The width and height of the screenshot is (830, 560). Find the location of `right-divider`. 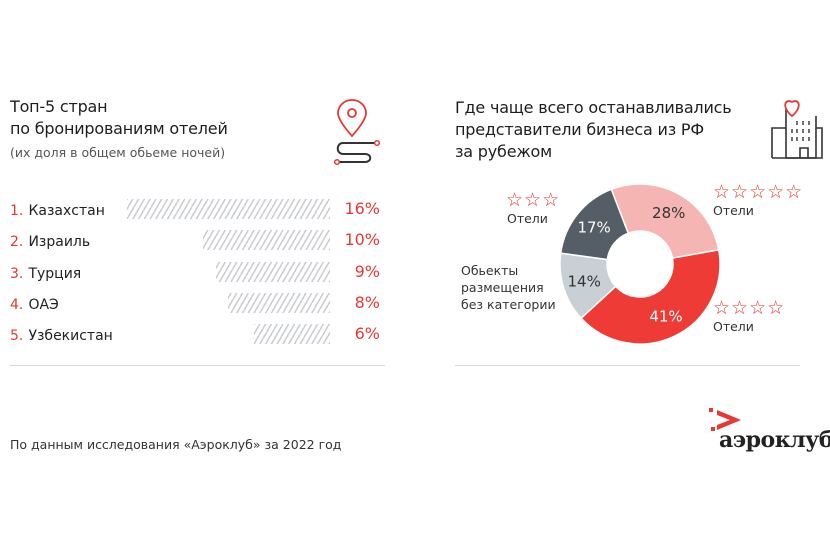

right-divider is located at coordinates (627, 365).